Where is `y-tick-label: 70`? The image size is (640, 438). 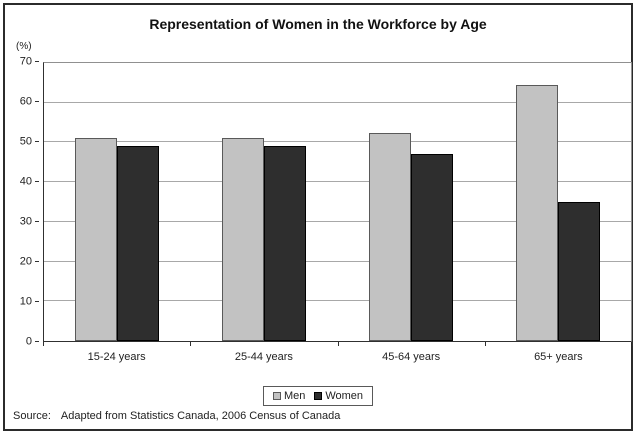 y-tick-label: 70 is located at coordinates (25, 61).